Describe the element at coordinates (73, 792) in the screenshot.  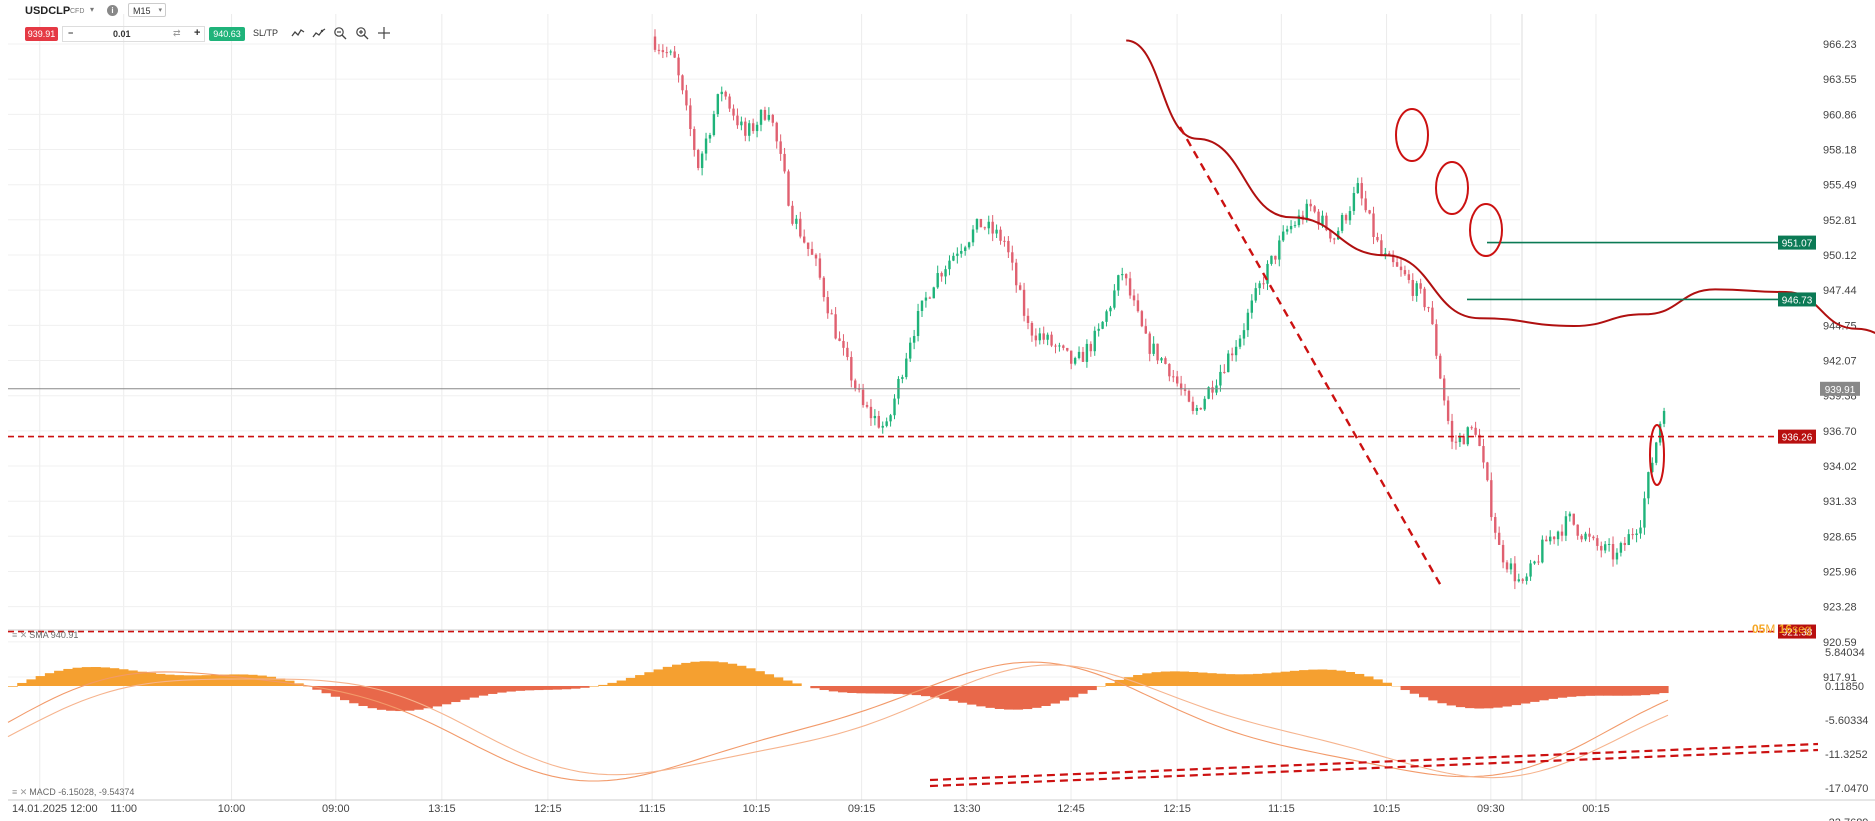
I see `macd-indicator-label: ≡ ✕ MACD -6.15028, -9.54374` at that location.